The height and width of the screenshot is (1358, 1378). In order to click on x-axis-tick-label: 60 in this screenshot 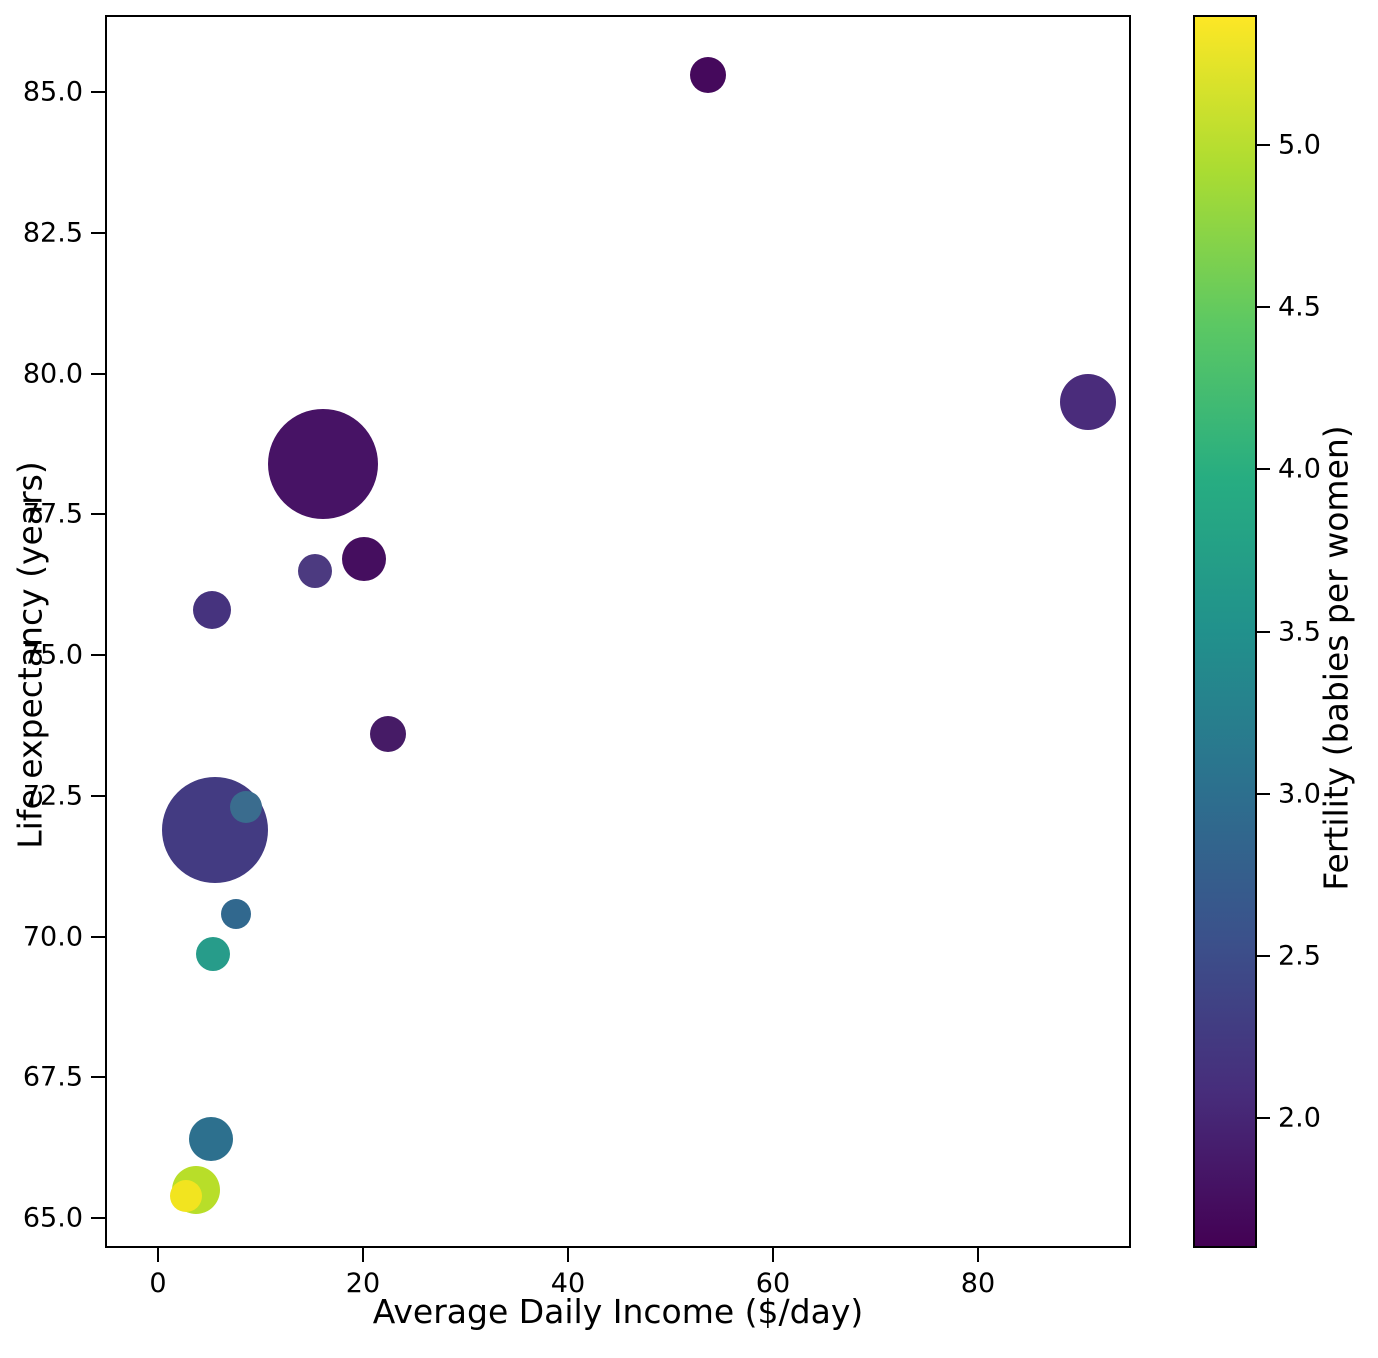, I will do `click(773, 1283)`.